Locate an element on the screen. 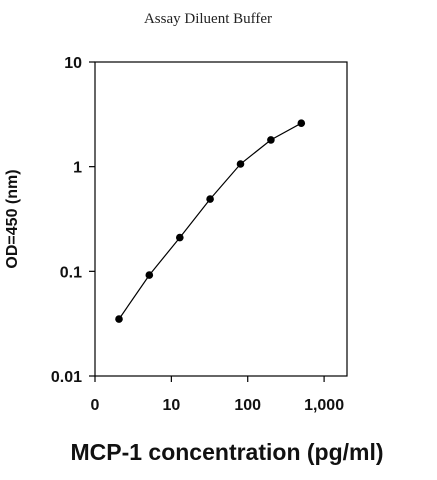  x-axis-label: MCP-1 concentration (pg/ml) is located at coordinates (226, 452).